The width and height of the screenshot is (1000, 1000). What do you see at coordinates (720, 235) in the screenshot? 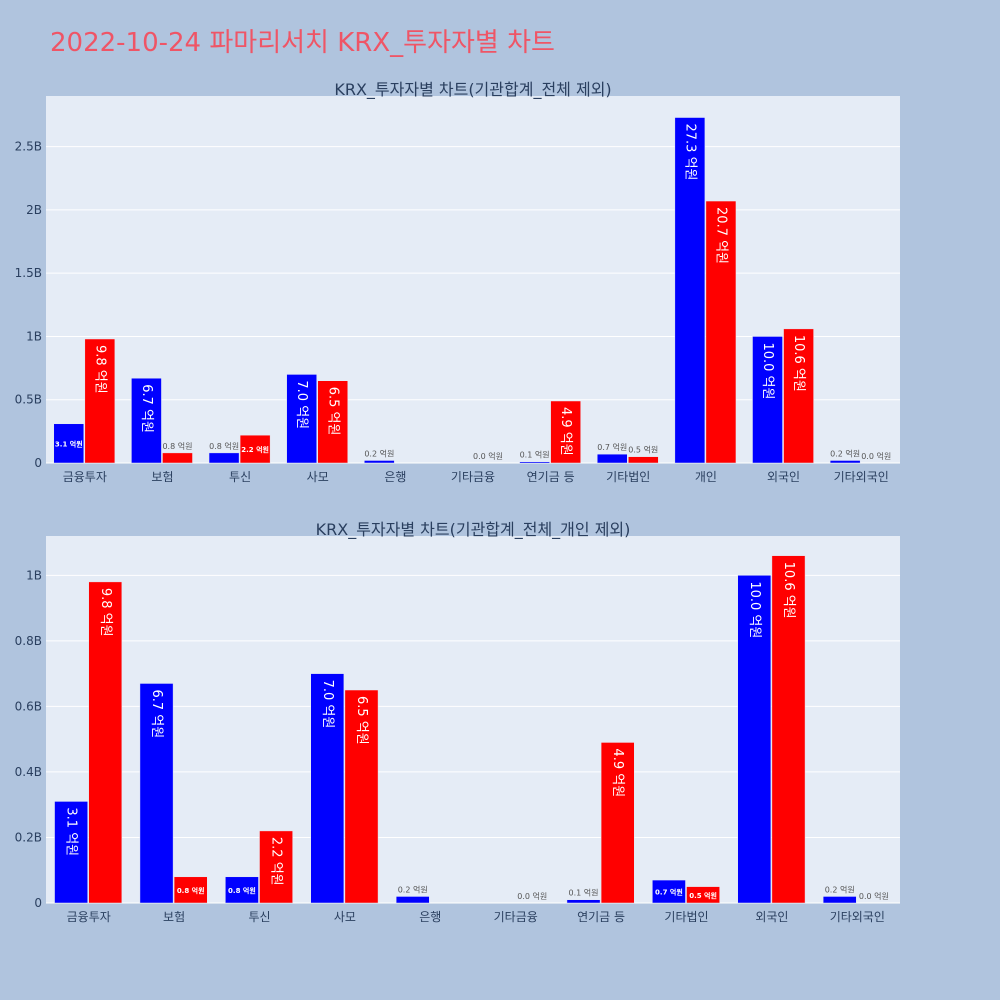
I see `bar-value-label: 20.7 억원` at bounding box center [720, 235].